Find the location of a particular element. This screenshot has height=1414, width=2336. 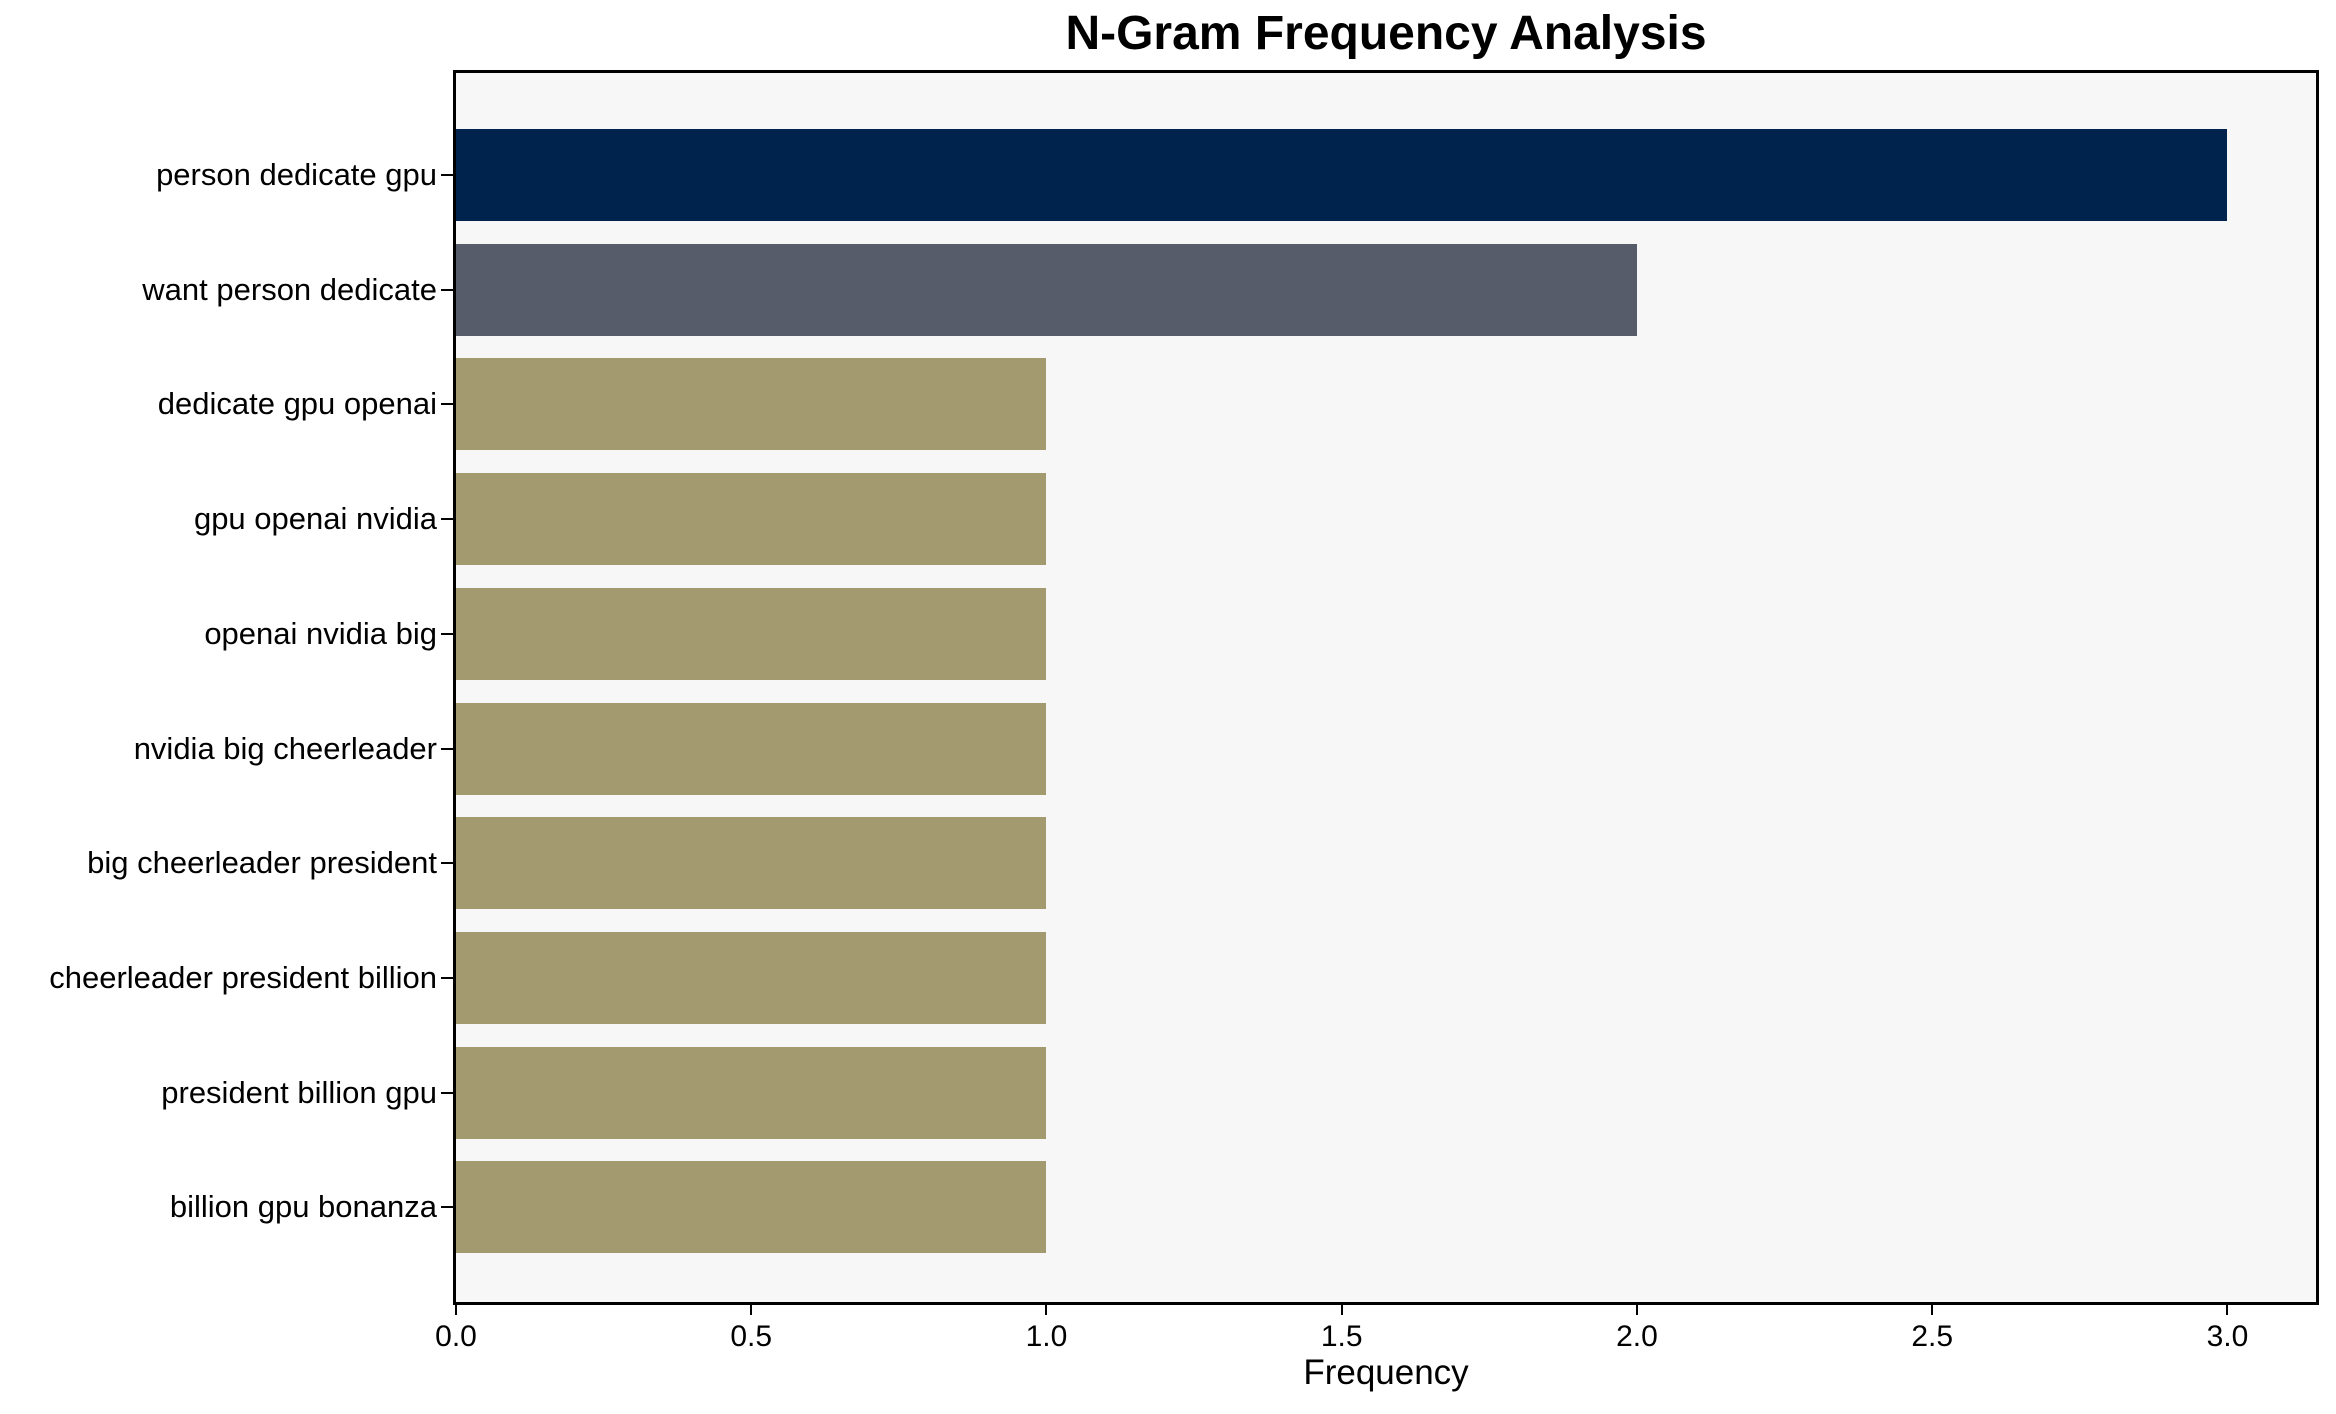

bar-cheerleader-president-billion is located at coordinates (751, 977).